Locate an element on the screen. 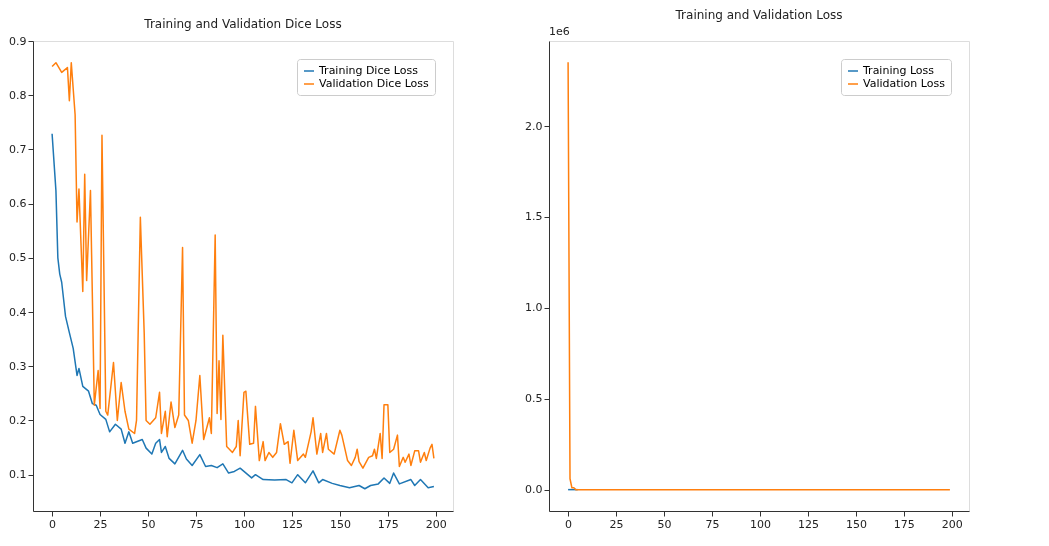 This screenshot has height=546, width=1049. y-tick-label: 0.1 is located at coordinates (18, 475).